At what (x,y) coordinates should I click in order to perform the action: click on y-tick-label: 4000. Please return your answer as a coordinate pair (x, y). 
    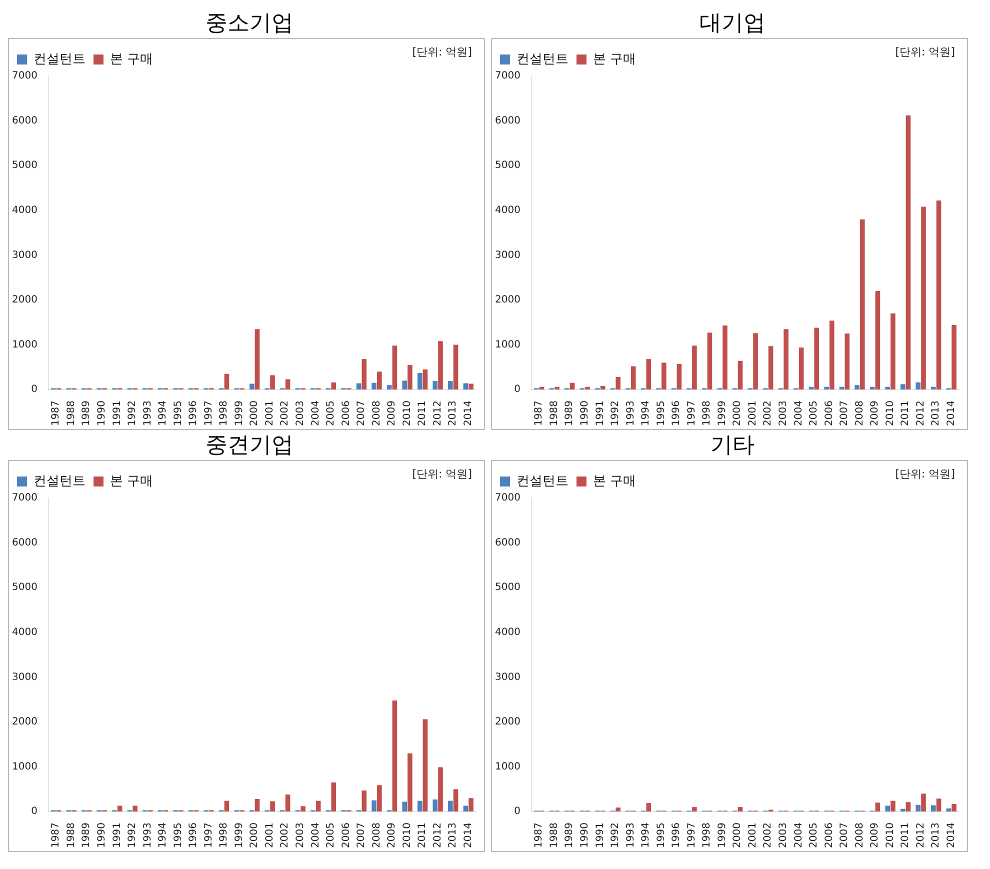
    Looking at the image, I should click on (507, 632).